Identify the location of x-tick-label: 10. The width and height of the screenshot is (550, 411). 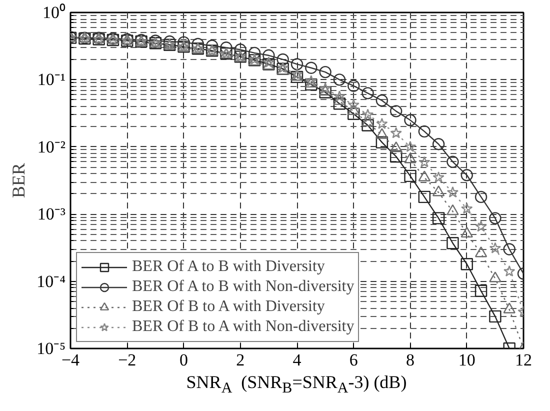
(467, 360).